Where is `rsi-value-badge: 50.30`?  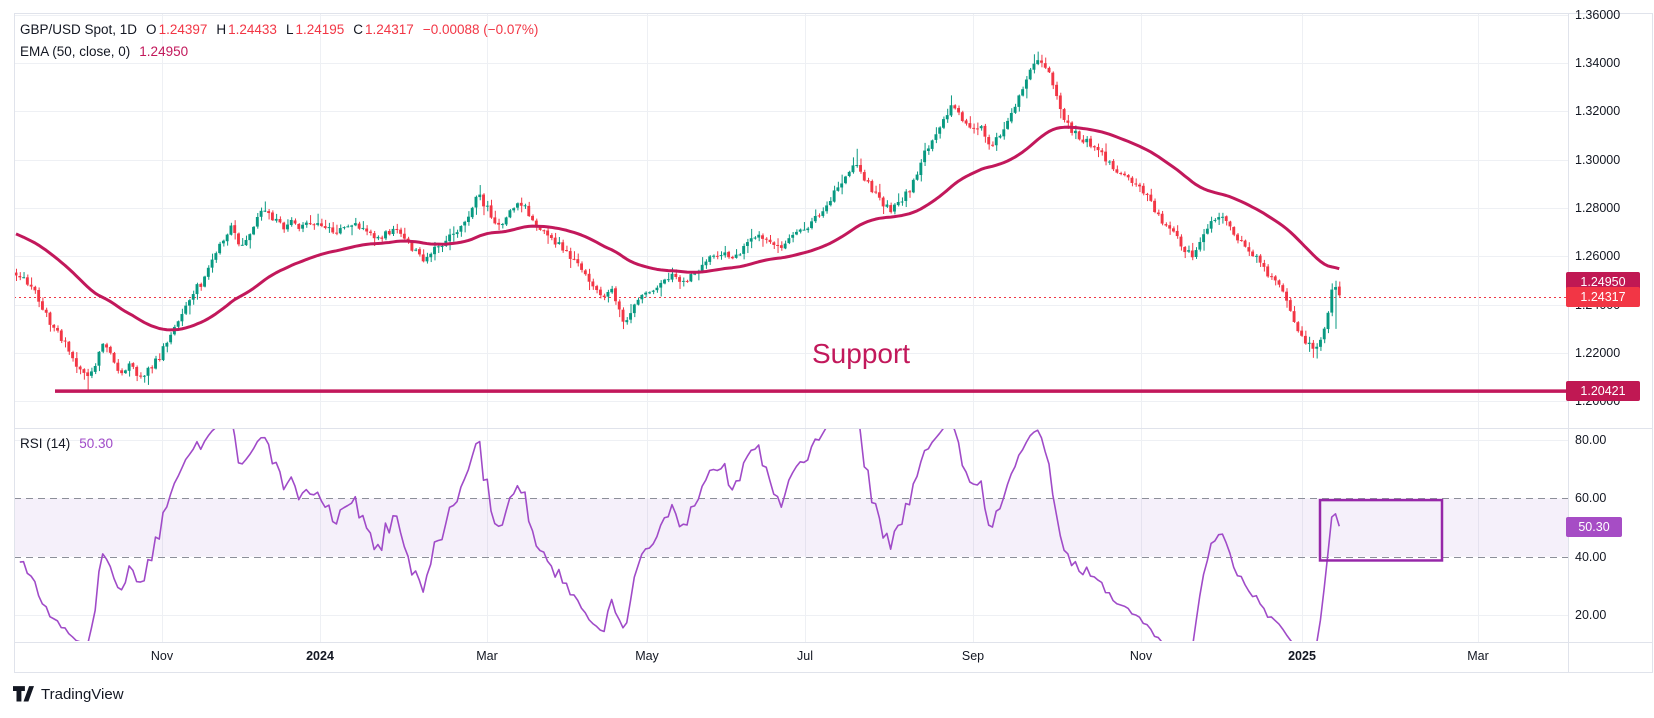 rsi-value-badge: 50.30 is located at coordinates (1594, 526).